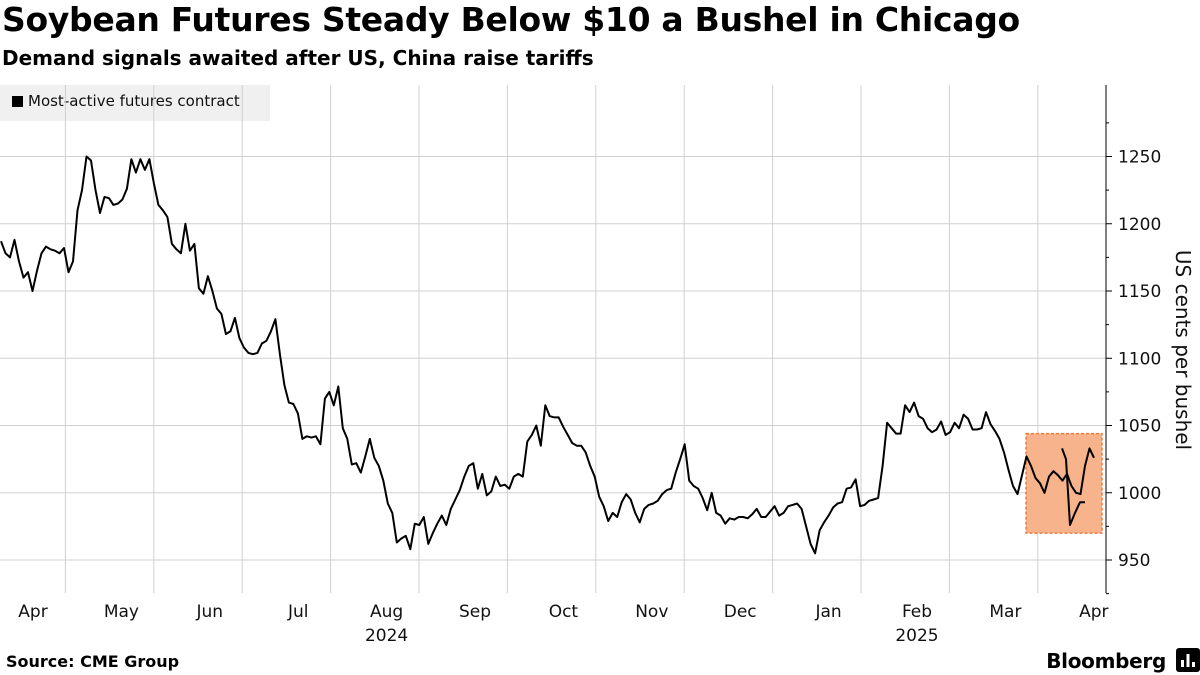 Image resolution: width=1200 pixels, height=675 pixels. Describe the element at coordinates (121, 612) in the screenshot. I see `x-month-label: May` at that location.